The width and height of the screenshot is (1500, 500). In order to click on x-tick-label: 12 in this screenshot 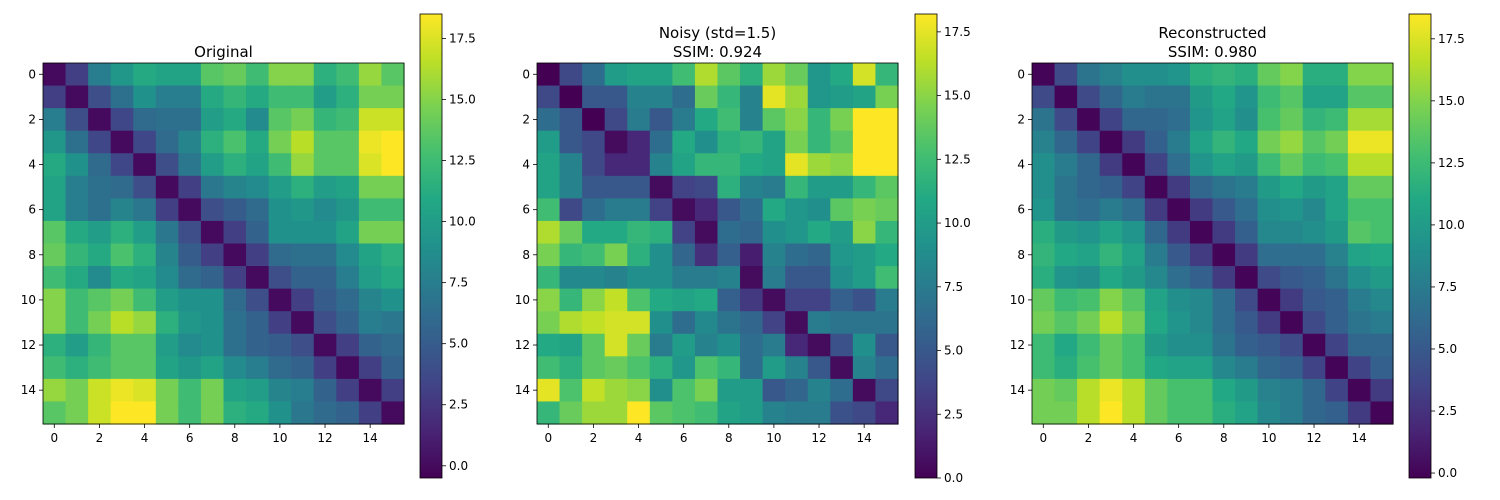, I will do `click(1313, 438)`.